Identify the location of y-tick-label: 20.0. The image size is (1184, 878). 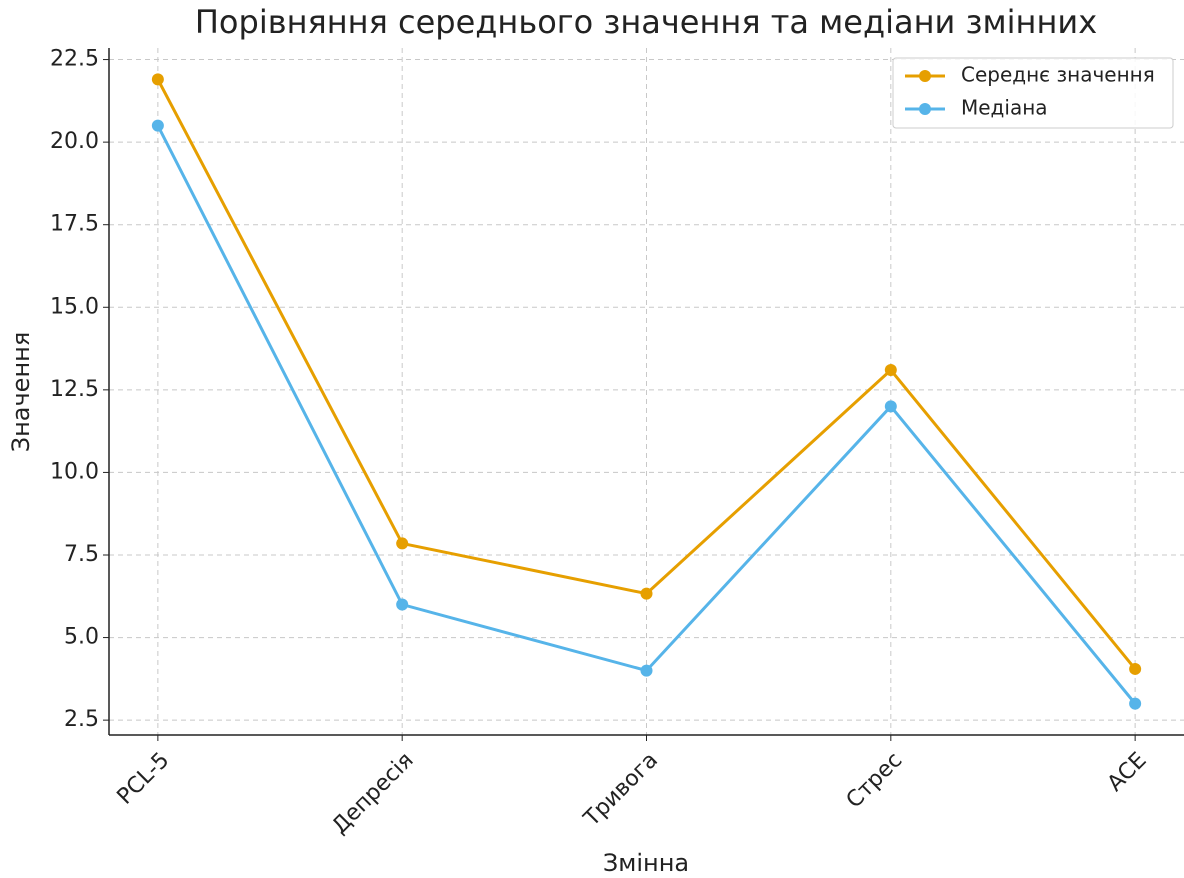
(74, 141).